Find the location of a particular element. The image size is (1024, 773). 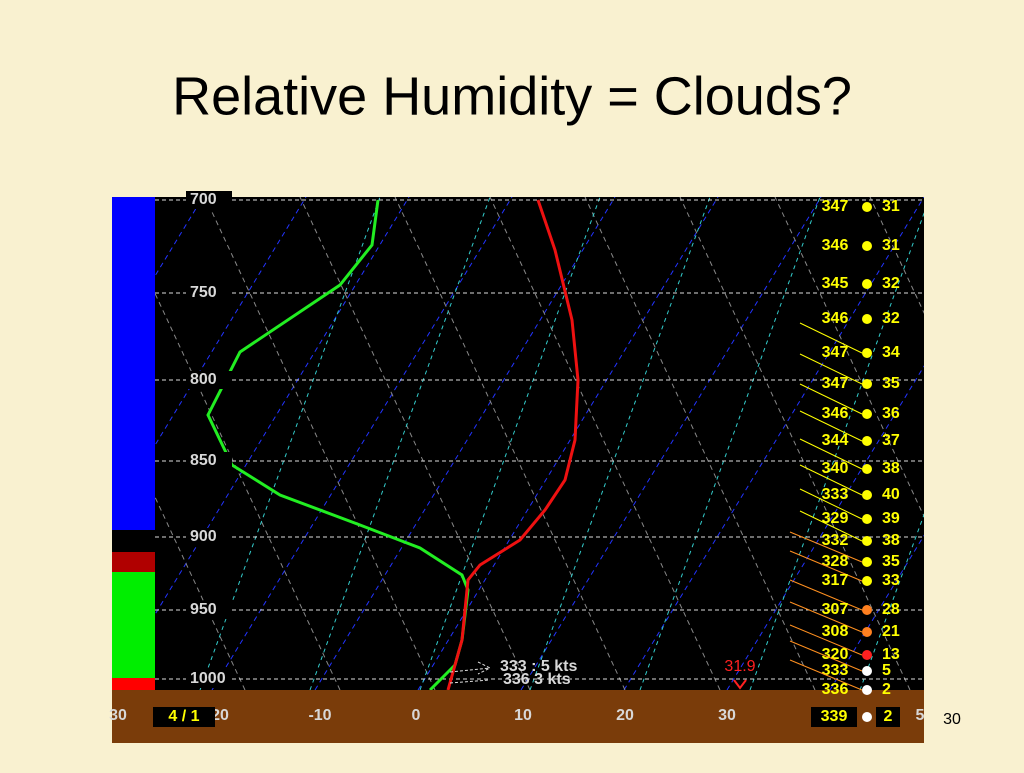

date-label: 4 / 1 is located at coordinates (183, 716).